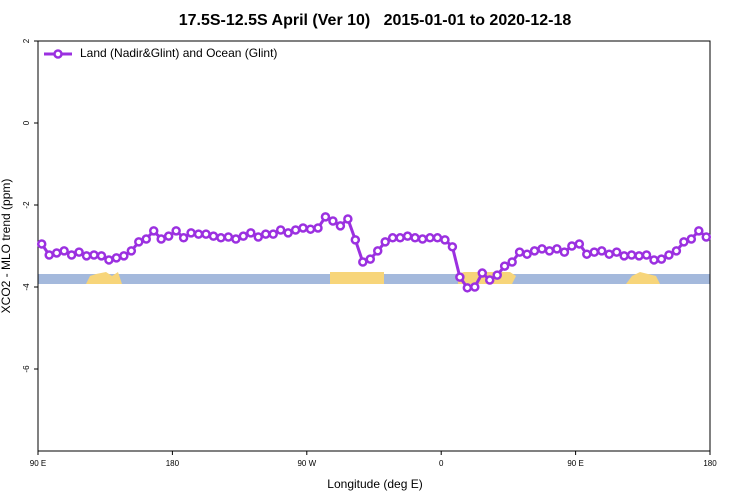  Describe the element at coordinates (178, 53) in the screenshot. I see `legend-label: Land (Nadir&Glint) and Ocean (Glint)` at that location.